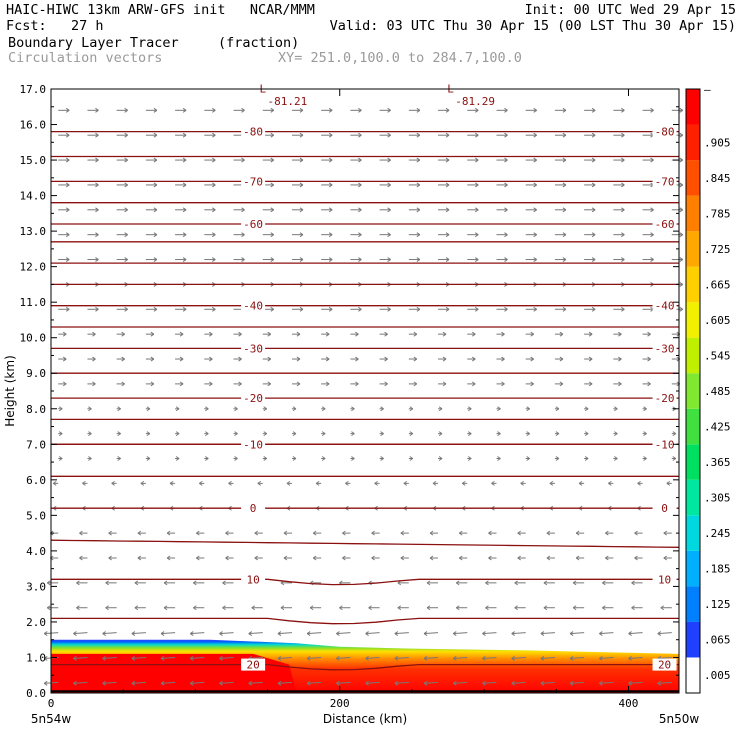  What do you see at coordinates (33, 302) in the screenshot?
I see `y-tick-label: 11.0` at bounding box center [33, 302].